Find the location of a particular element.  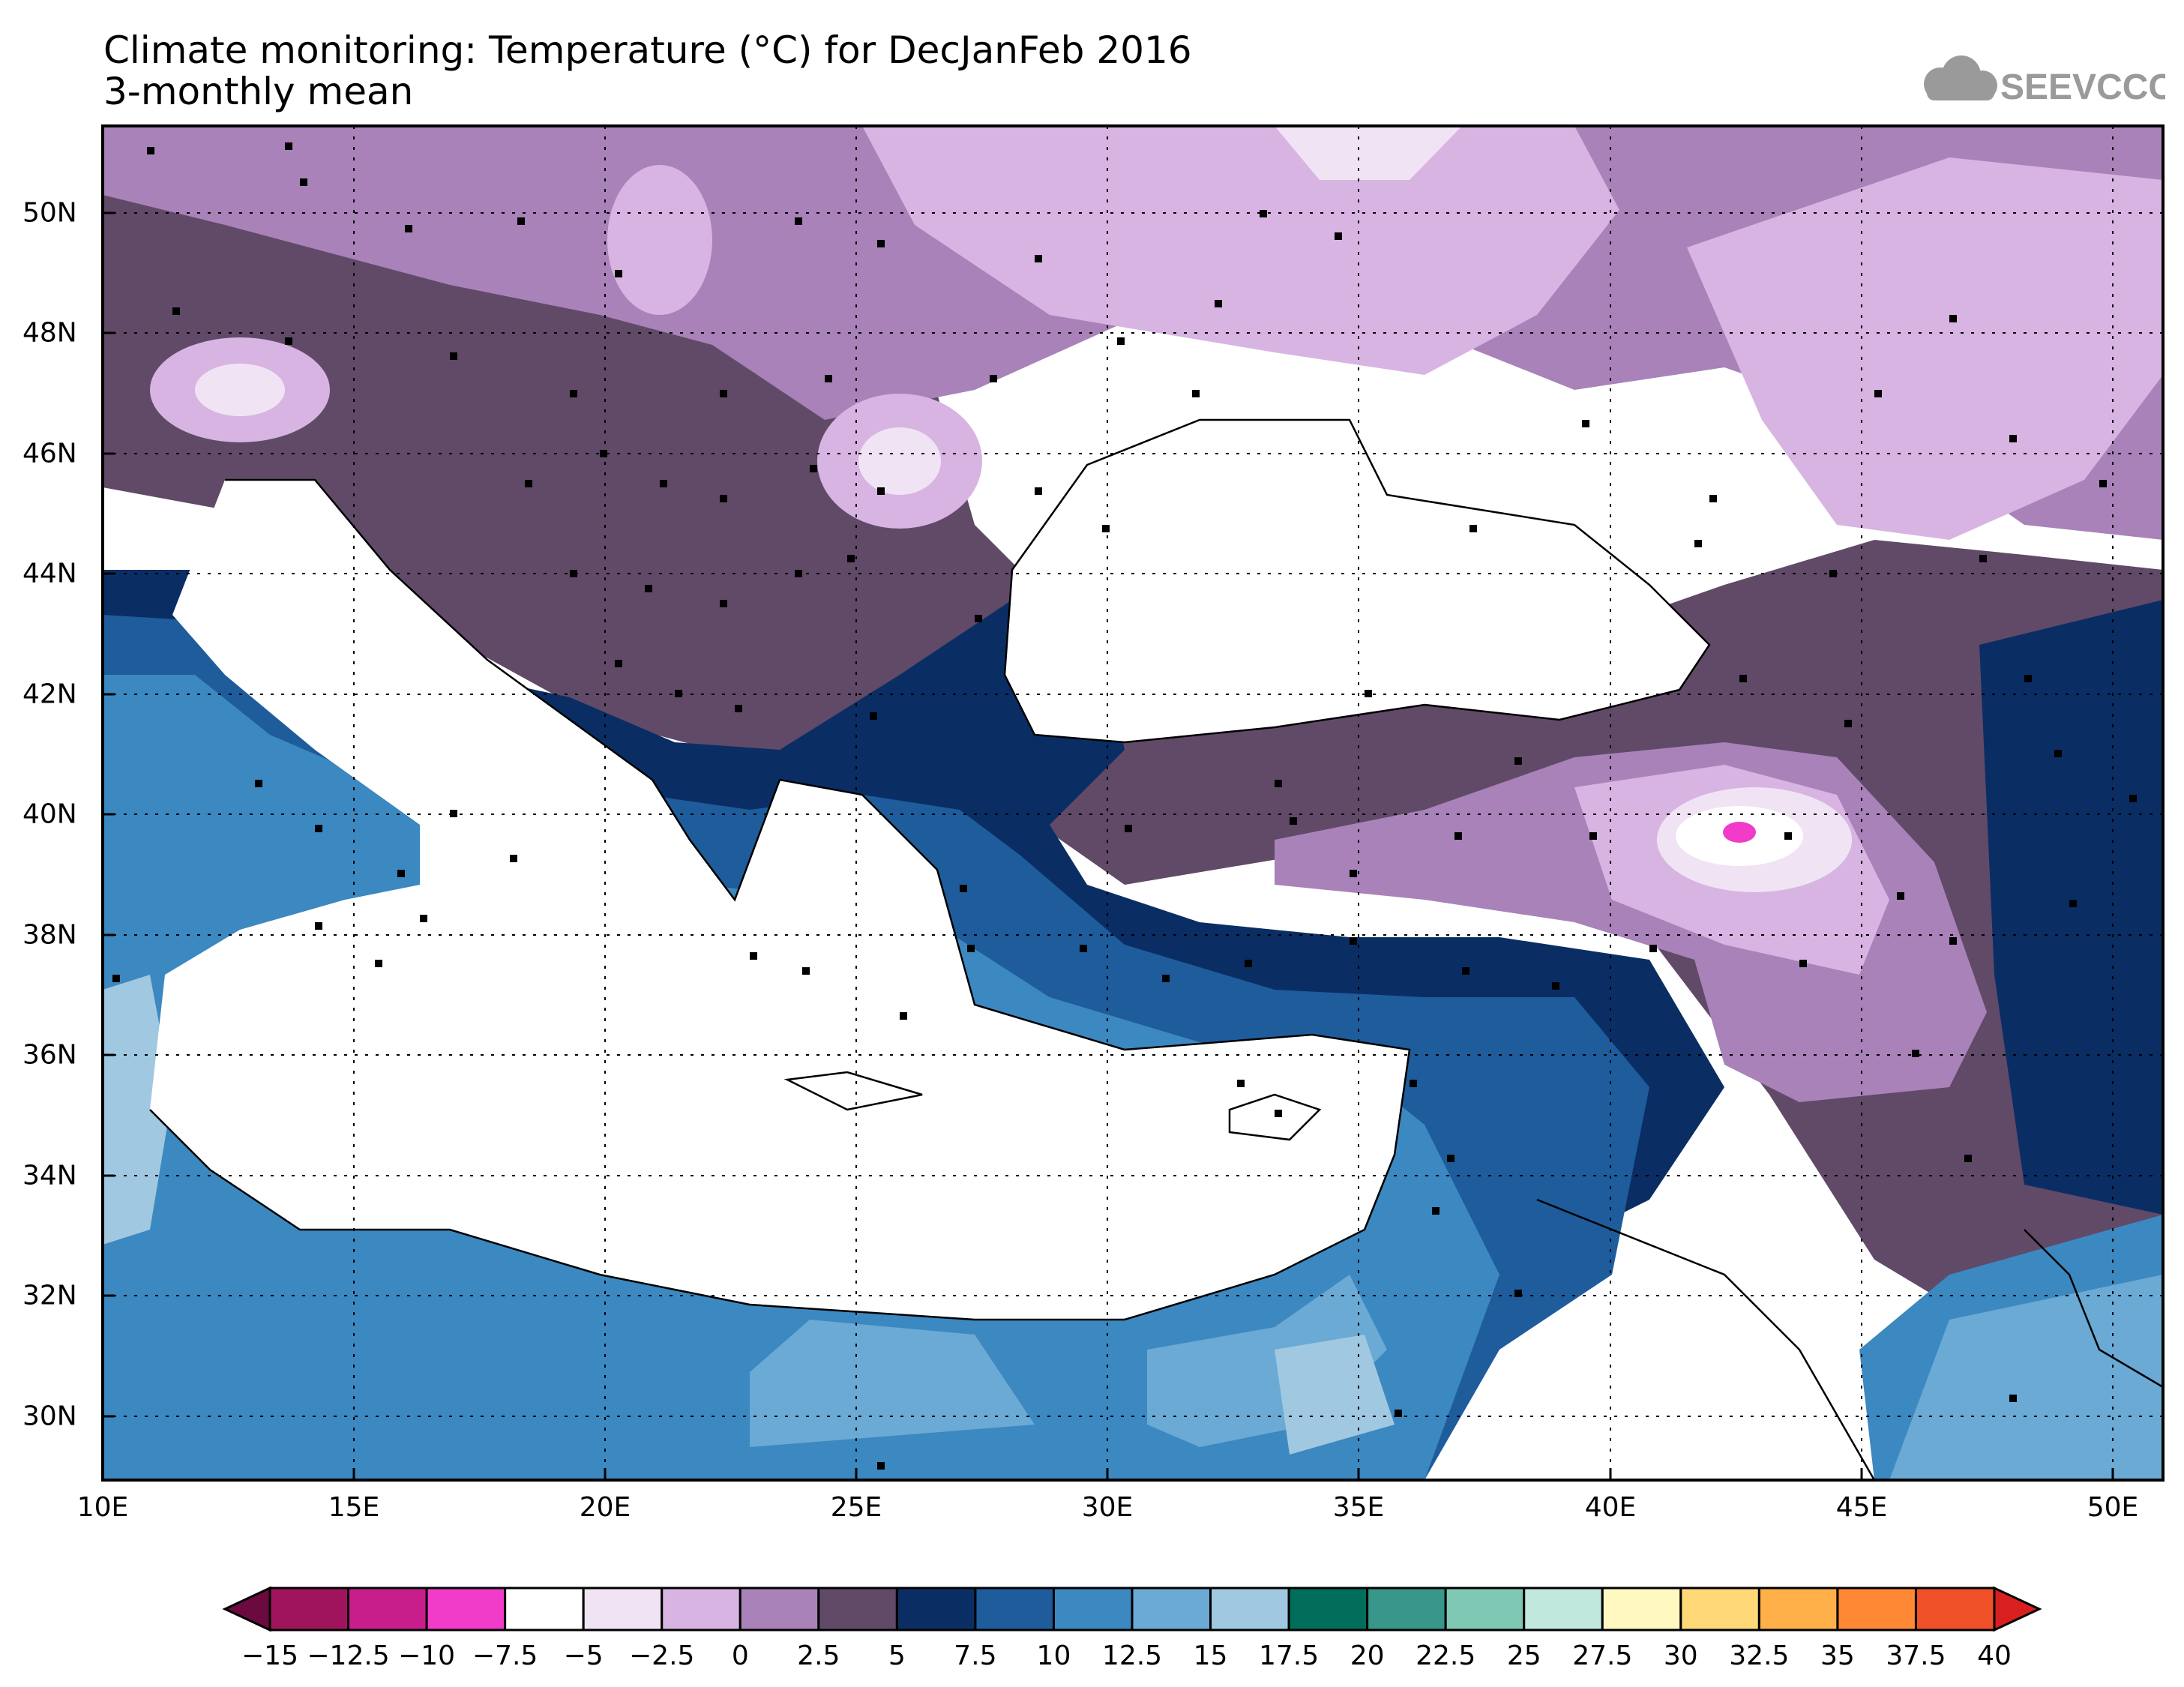

y-tick-46N: 46N is located at coordinates (49, 453).